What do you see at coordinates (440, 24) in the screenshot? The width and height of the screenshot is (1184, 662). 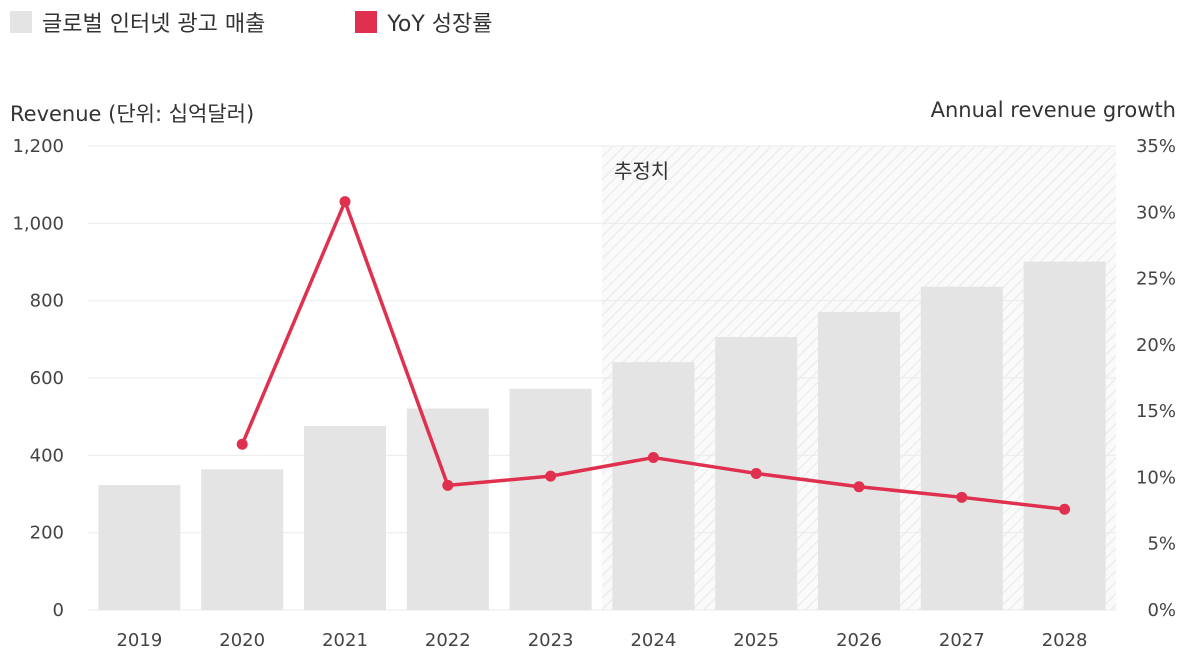 I see `legend-label-growth: YoY 성장률` at bounding box center [440, 24].